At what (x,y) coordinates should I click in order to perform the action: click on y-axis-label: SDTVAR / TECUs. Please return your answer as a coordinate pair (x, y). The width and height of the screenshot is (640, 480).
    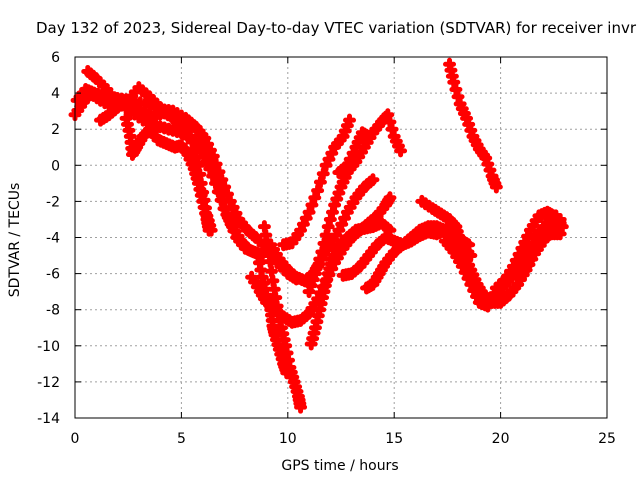
    Looking at the image, I should click on (15, 240).